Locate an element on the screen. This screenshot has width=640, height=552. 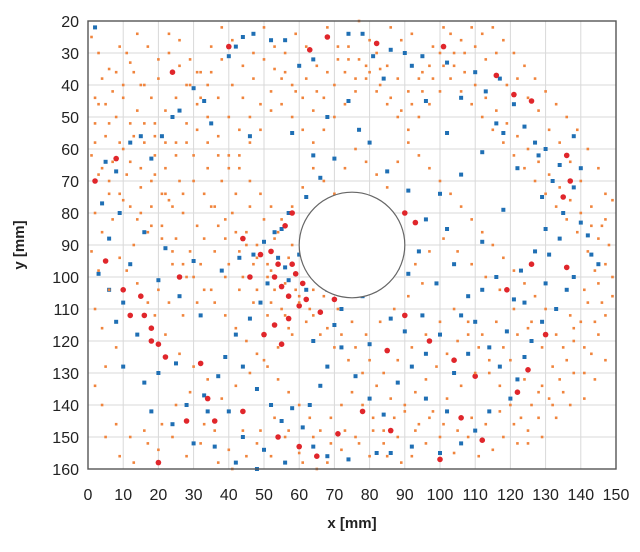
x-tick-label: 130 is located at coordinates (545, 495).